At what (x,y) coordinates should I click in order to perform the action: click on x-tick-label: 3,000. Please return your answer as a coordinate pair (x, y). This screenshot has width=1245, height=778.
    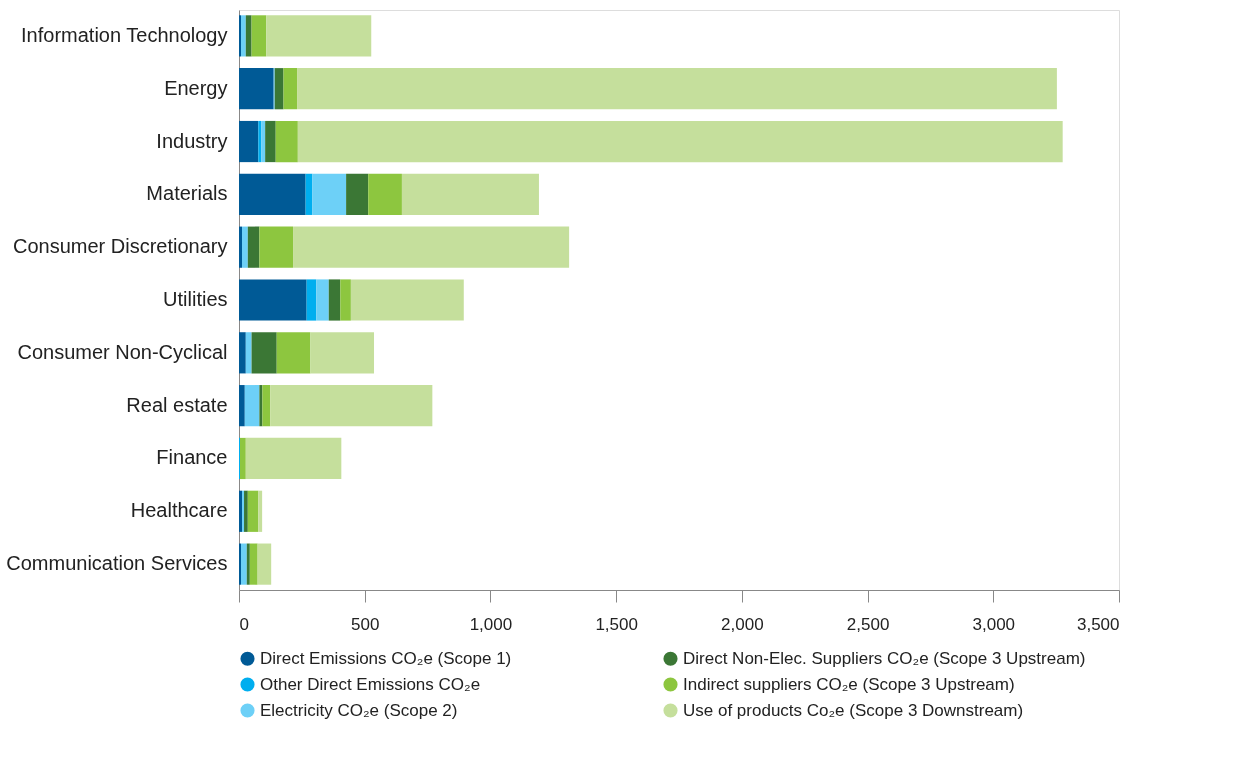
    Looking at the image, I should click on (994, 624).